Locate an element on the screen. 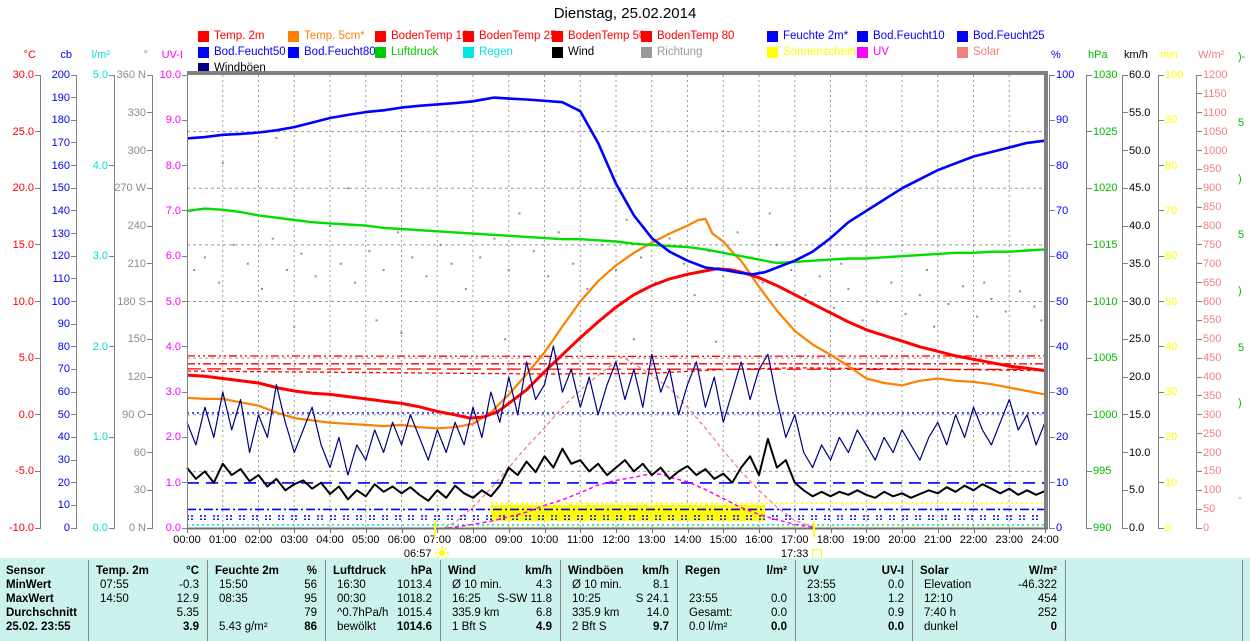  axis-label-kmh: 10.0 is located at coordinates (1140, 452).